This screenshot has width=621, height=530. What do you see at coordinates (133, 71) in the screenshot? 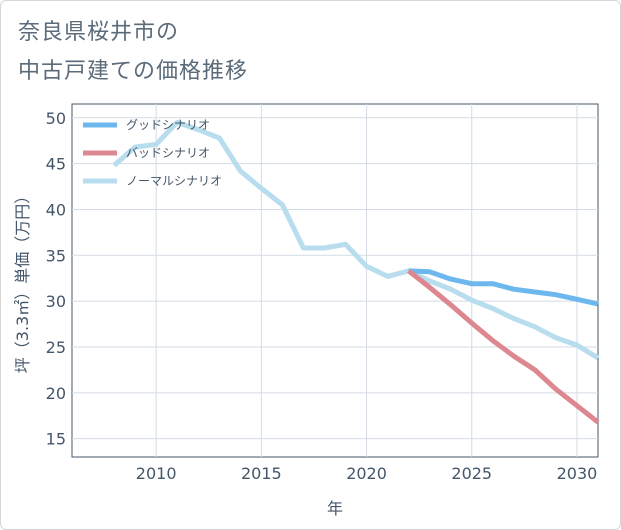
I see `chart-title-line-2: 中古戸建ての価格推移` at bounding box center [133, 71].